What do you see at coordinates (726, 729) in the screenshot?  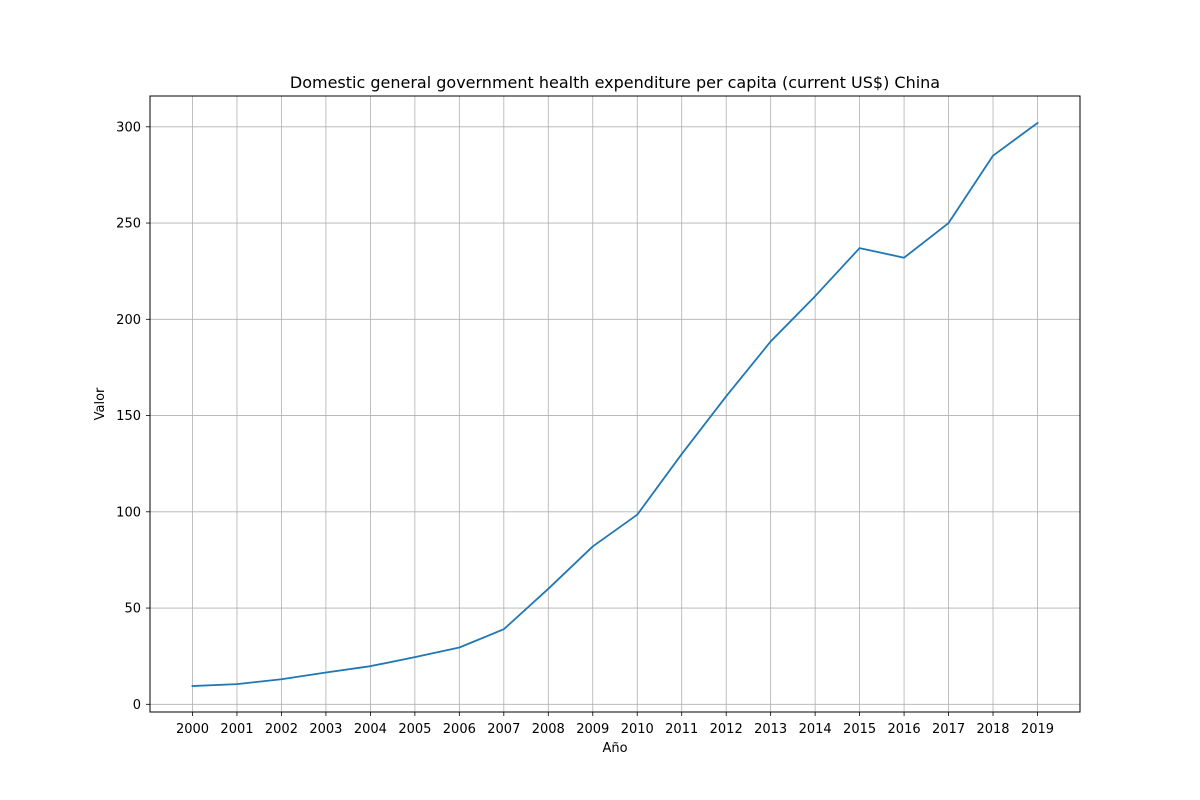 I see `x-tick-label: 2012` at bounding box center [726, 729].